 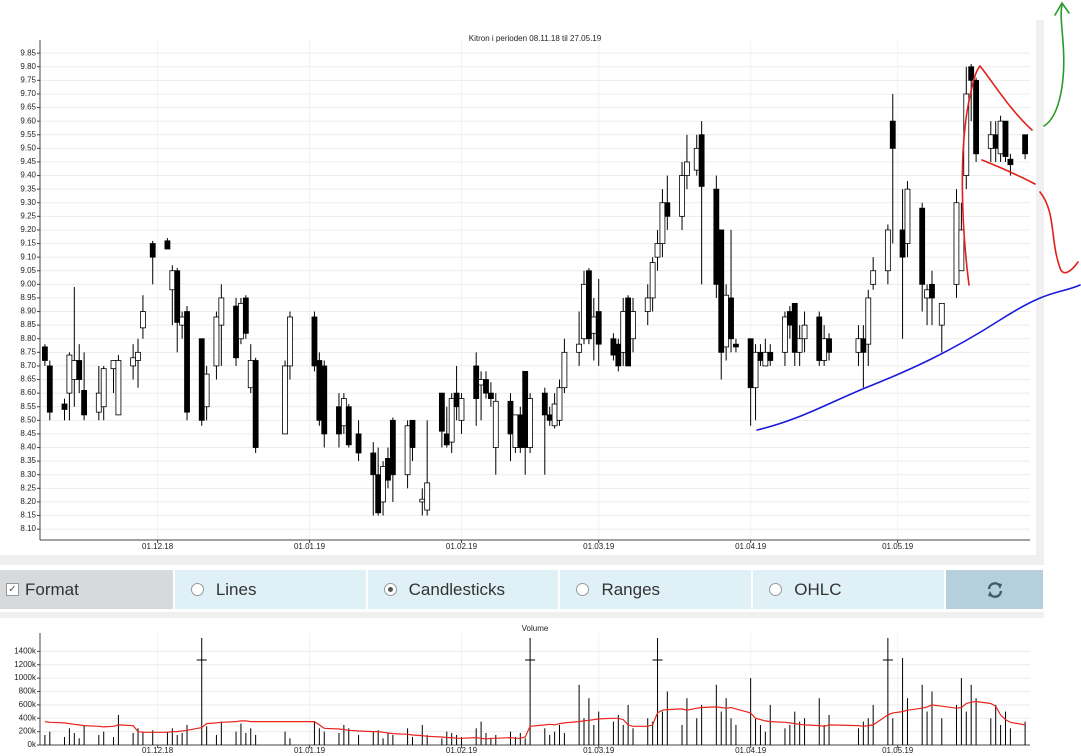 I want to click on panel-edge, so click(x=1040, y=290).